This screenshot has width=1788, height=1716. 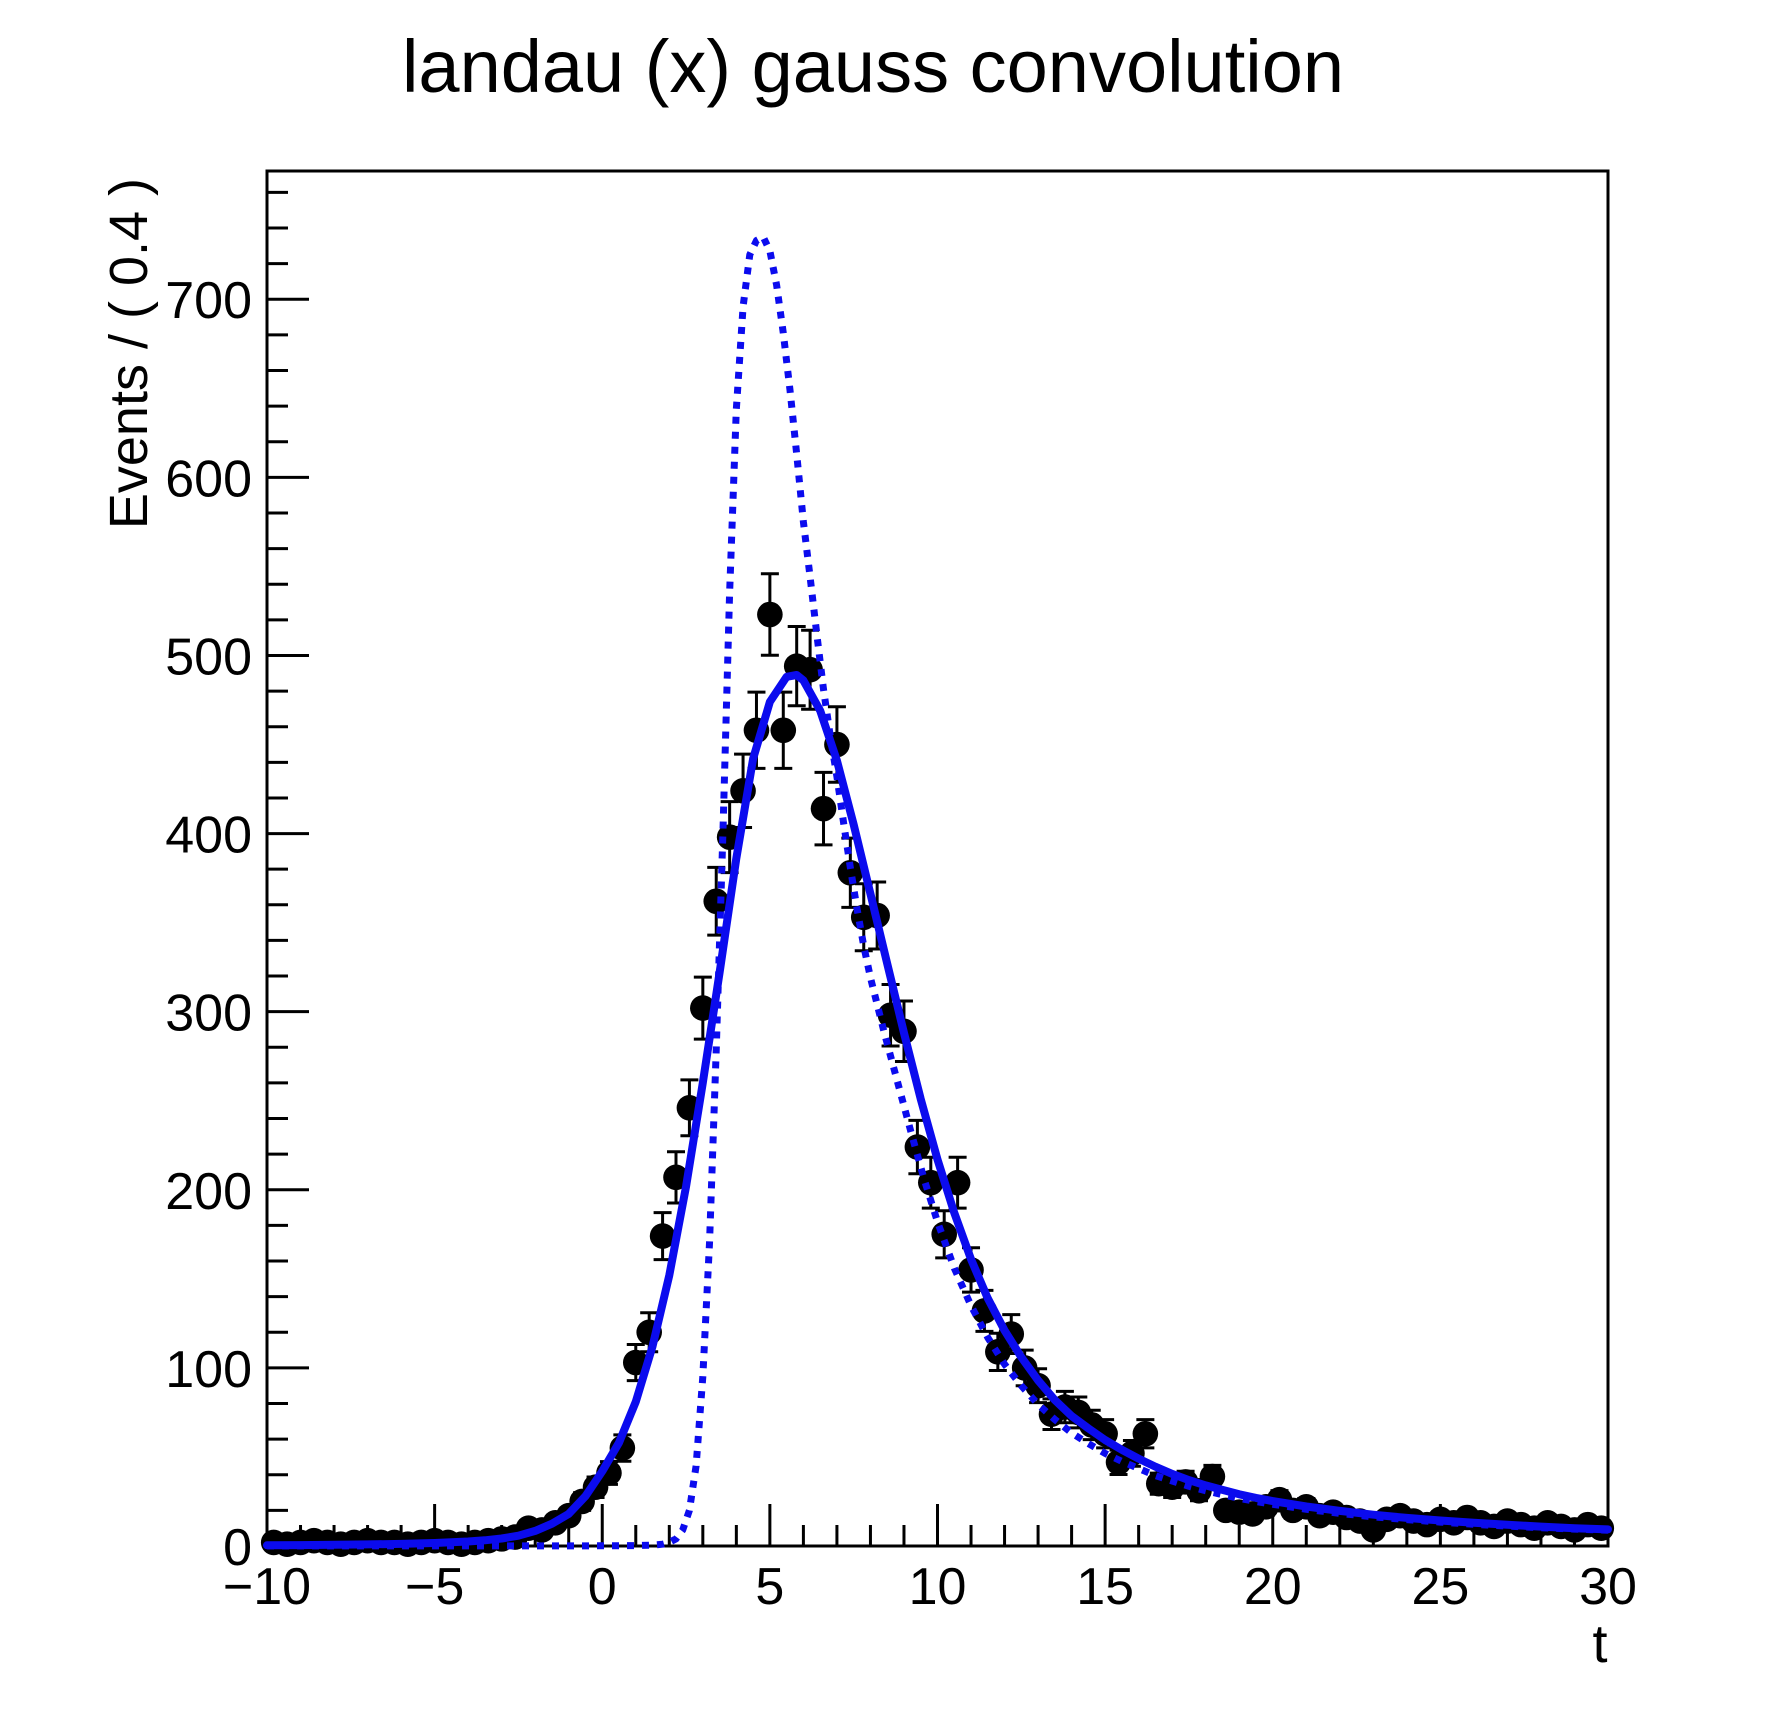 What do you see at coordinates (208, 301) in the screenshot?
I see `svg-text: 700` at bounding box center [208, 301].